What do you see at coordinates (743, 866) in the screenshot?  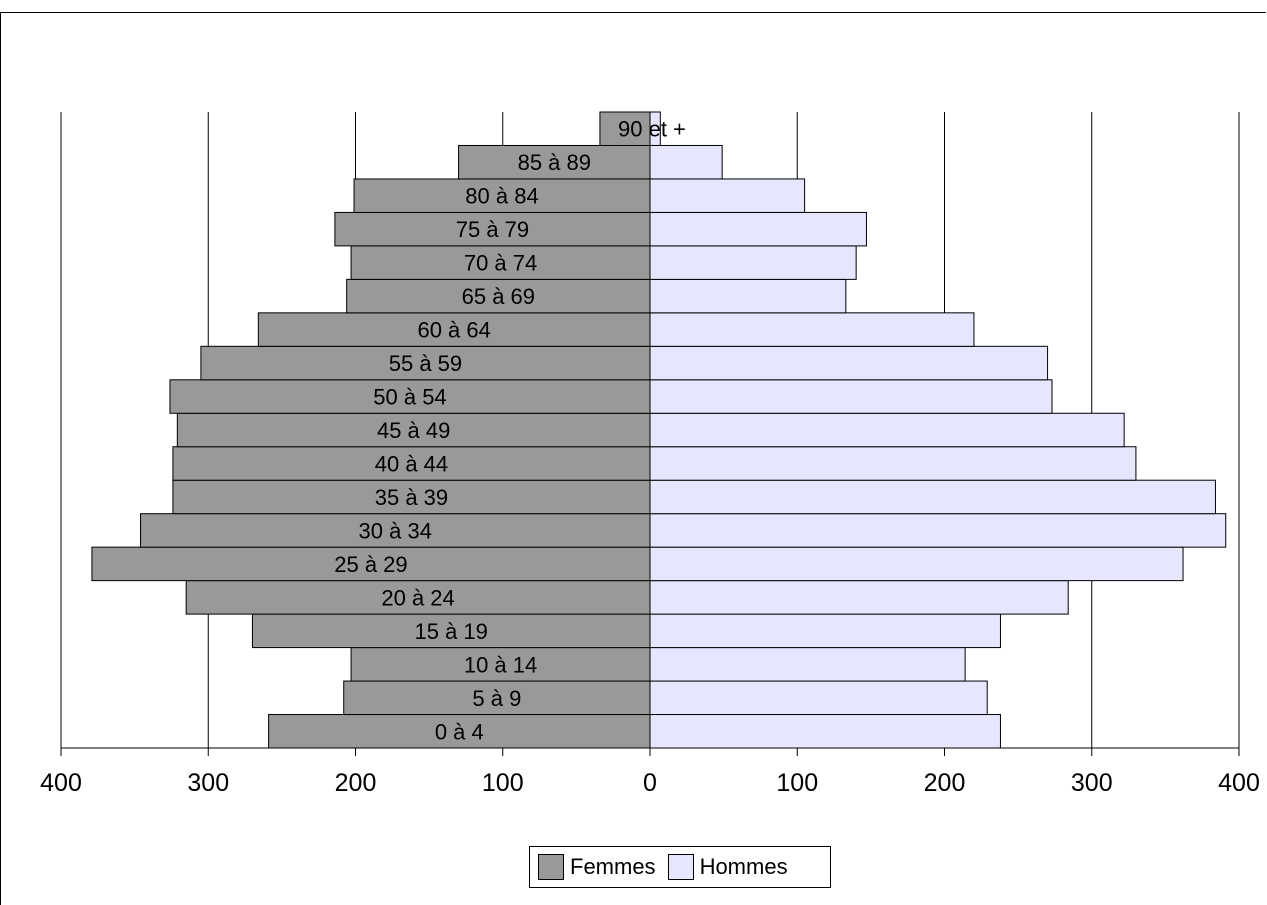 I see `legend-label-hommes: Hommes` at bounding box center [743, 866].